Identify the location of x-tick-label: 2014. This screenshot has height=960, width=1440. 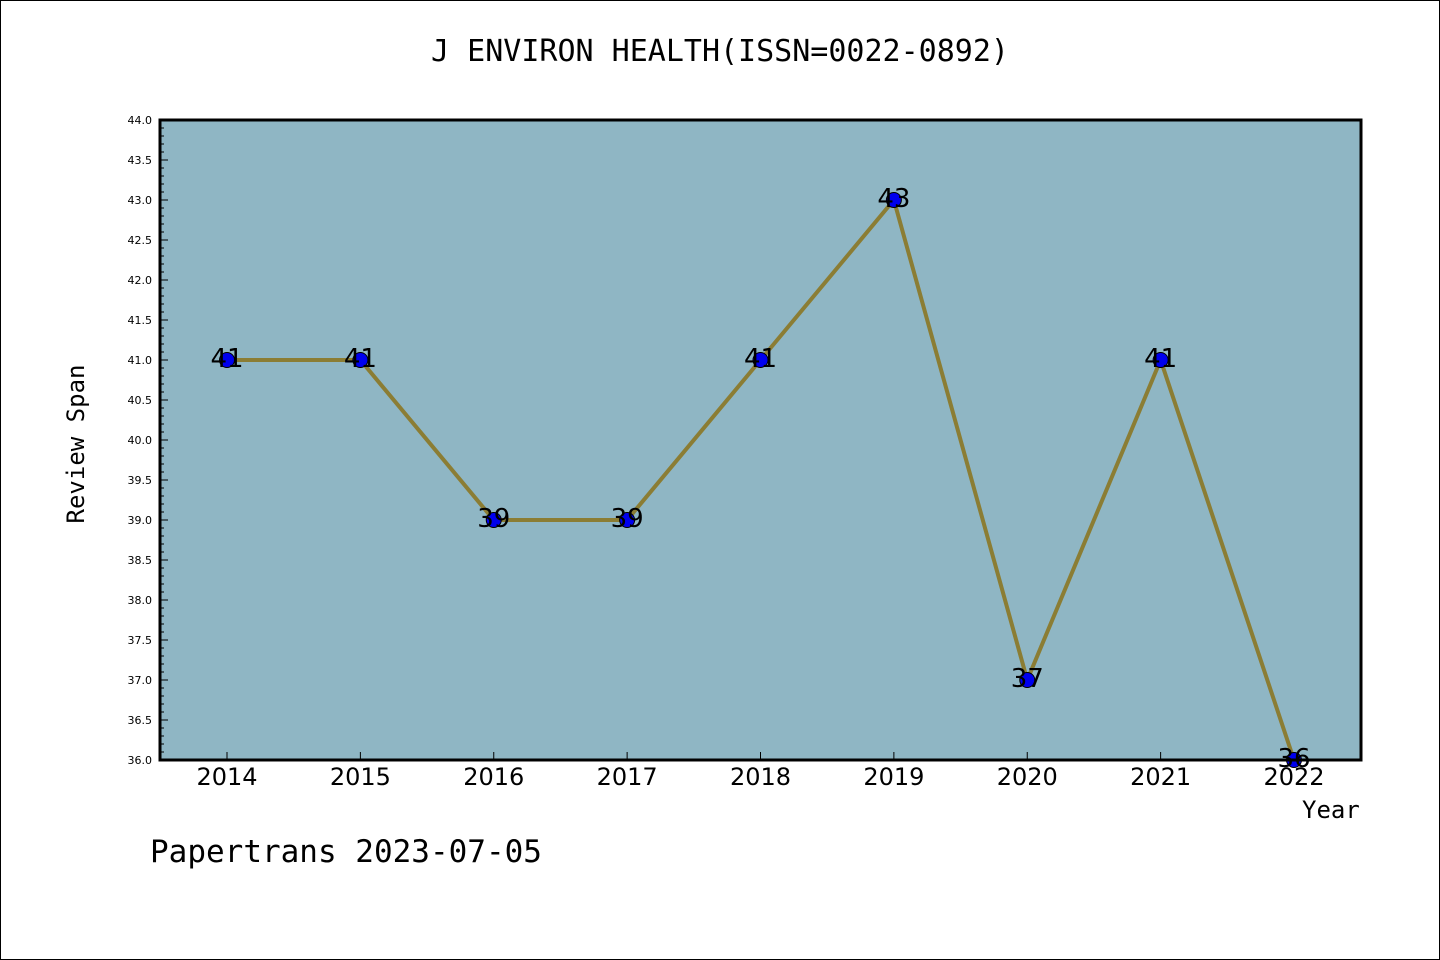
(226, 777).